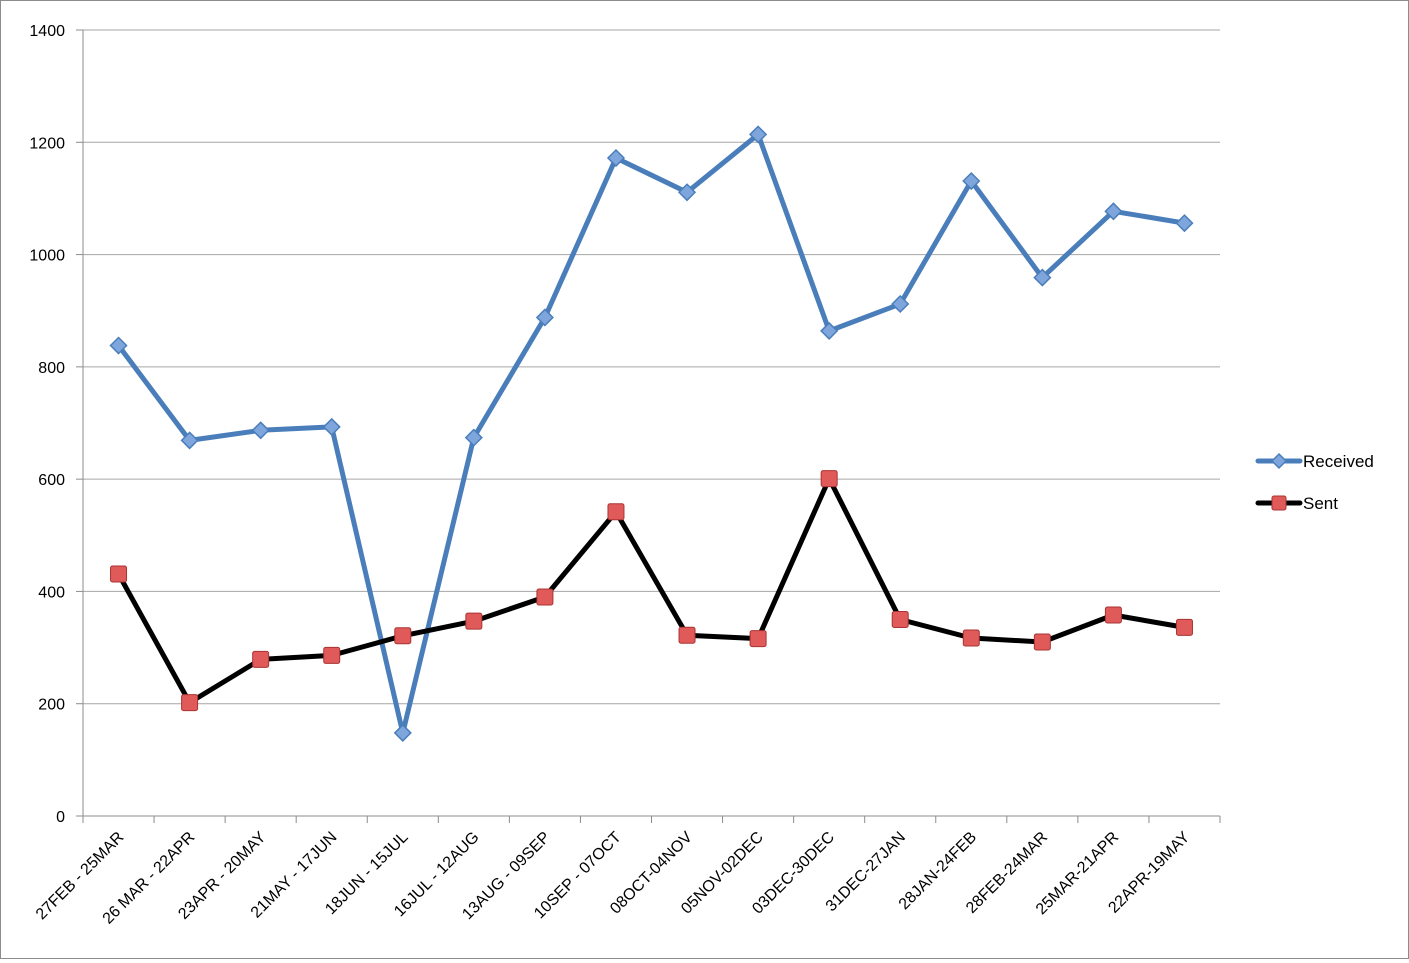  Describe the element at coordinates (47, 256) in the screenshot. I see `y-tick-label: 1000` at that location.